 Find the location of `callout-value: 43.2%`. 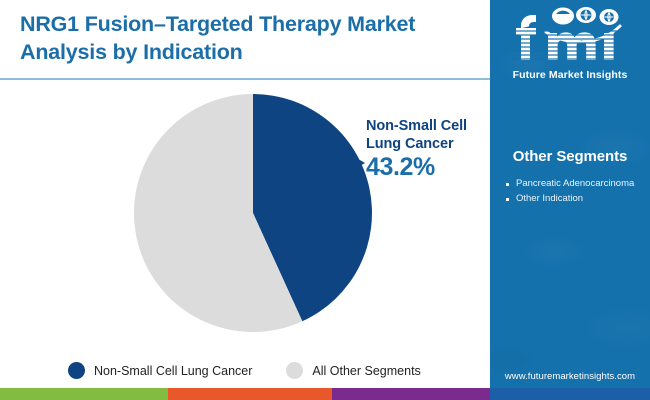

callout-value: 43.2% is located at coordinates (400, 167).